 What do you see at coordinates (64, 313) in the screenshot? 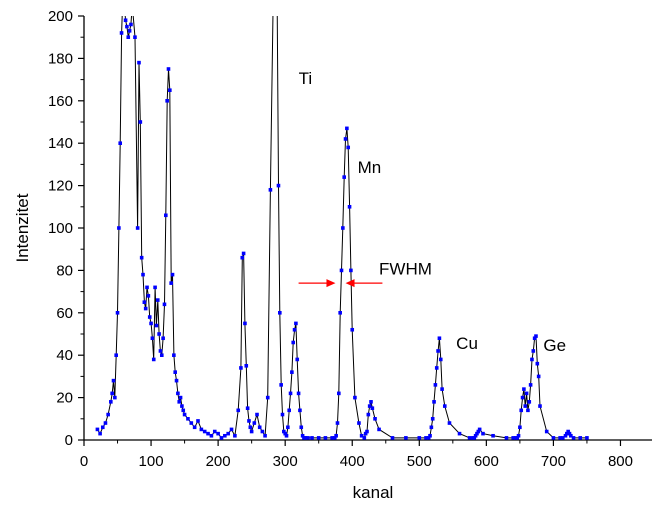
I see `y-tick-label: 60` at bounding box center [64, 313].